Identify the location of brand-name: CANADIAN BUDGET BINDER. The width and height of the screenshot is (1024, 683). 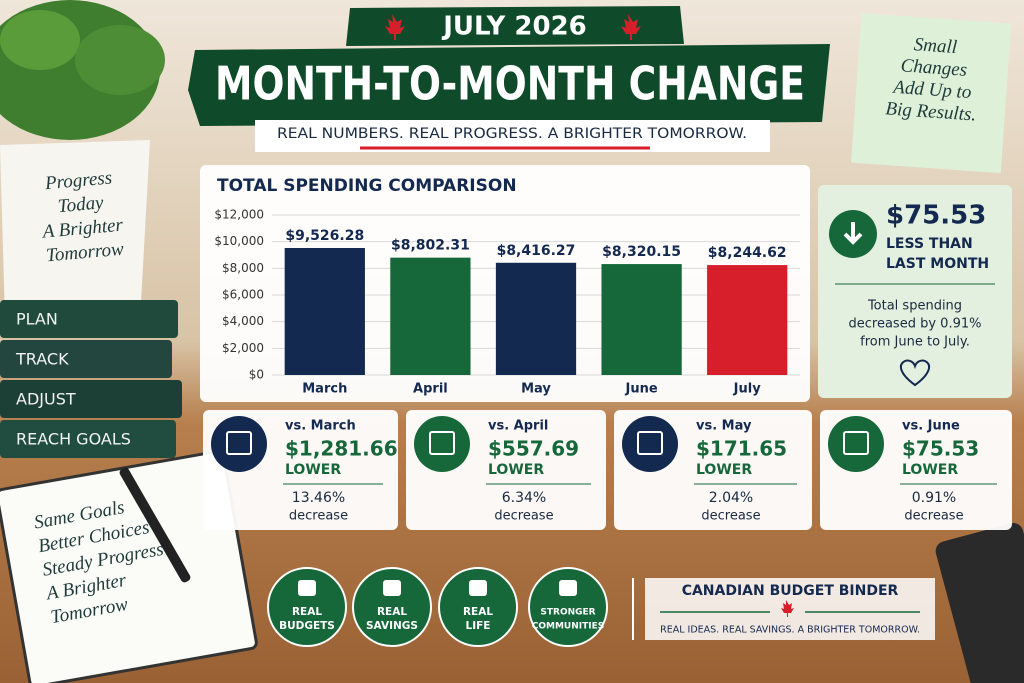
(790, 591).